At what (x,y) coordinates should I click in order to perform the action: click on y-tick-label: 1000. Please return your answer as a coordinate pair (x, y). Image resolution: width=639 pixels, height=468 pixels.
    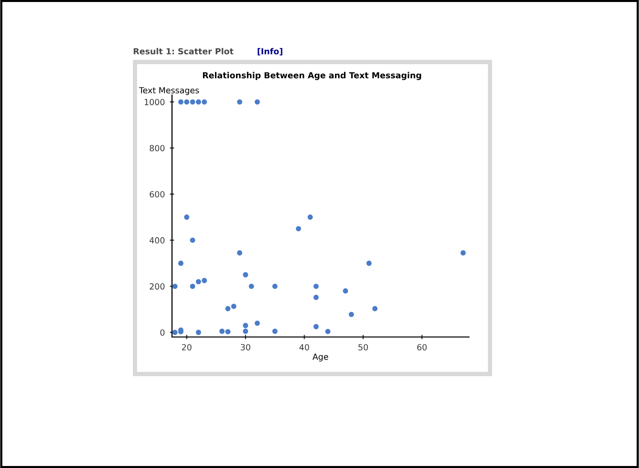
    Looking at the image, I should click on (154, 102).